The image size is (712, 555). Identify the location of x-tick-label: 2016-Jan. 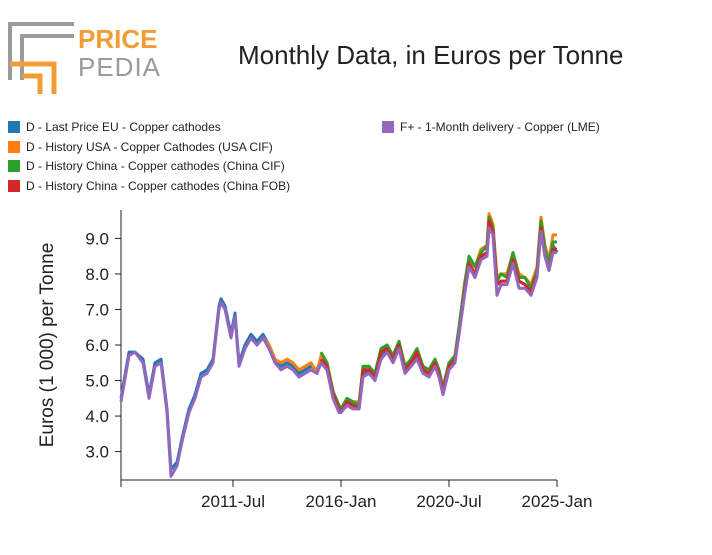
(341, 501).